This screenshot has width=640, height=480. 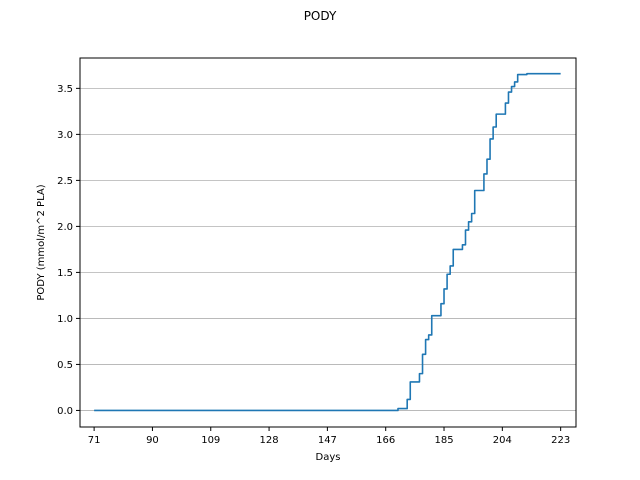 What do you see at coordinates (65, 411) in the screenshot?
I see `y-tick-label-0: 0.0` at bounding box center [65, 411].